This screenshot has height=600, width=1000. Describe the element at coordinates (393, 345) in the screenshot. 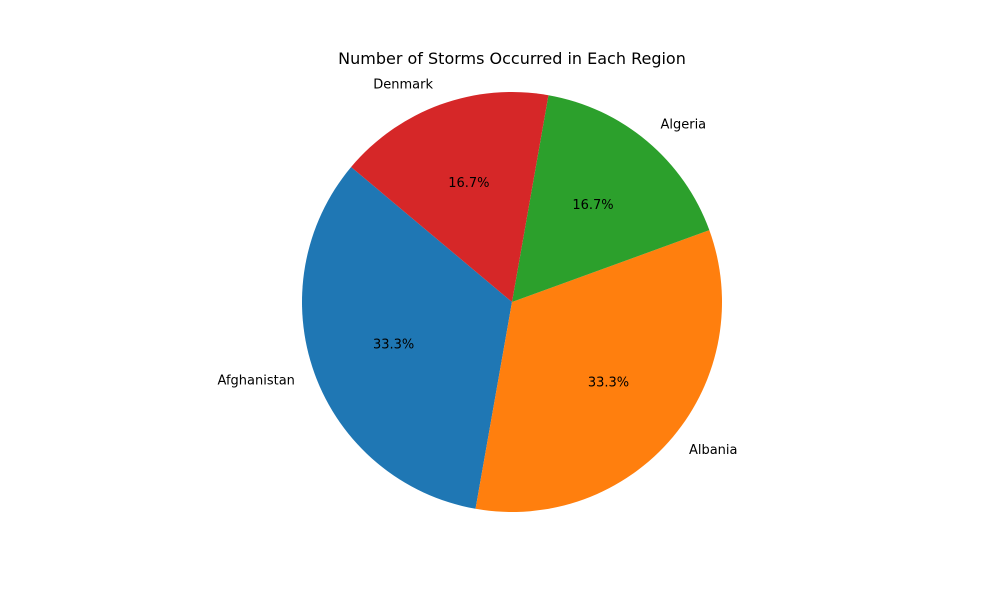

I see `slice-percent-afghanistan: 33.3%` at that location.